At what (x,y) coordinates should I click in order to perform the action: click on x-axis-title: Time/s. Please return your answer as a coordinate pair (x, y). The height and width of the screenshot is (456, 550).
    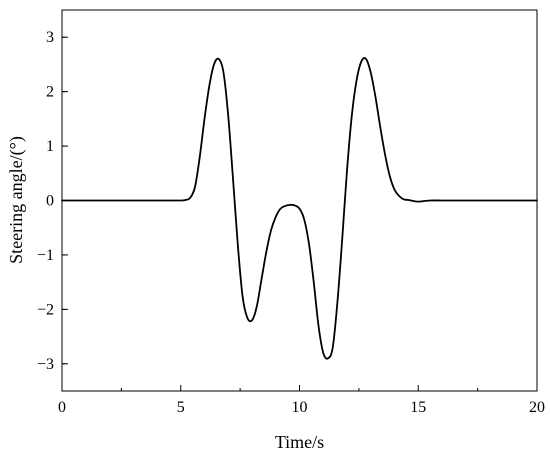
    Looking at the image, I should click on (299, 442).